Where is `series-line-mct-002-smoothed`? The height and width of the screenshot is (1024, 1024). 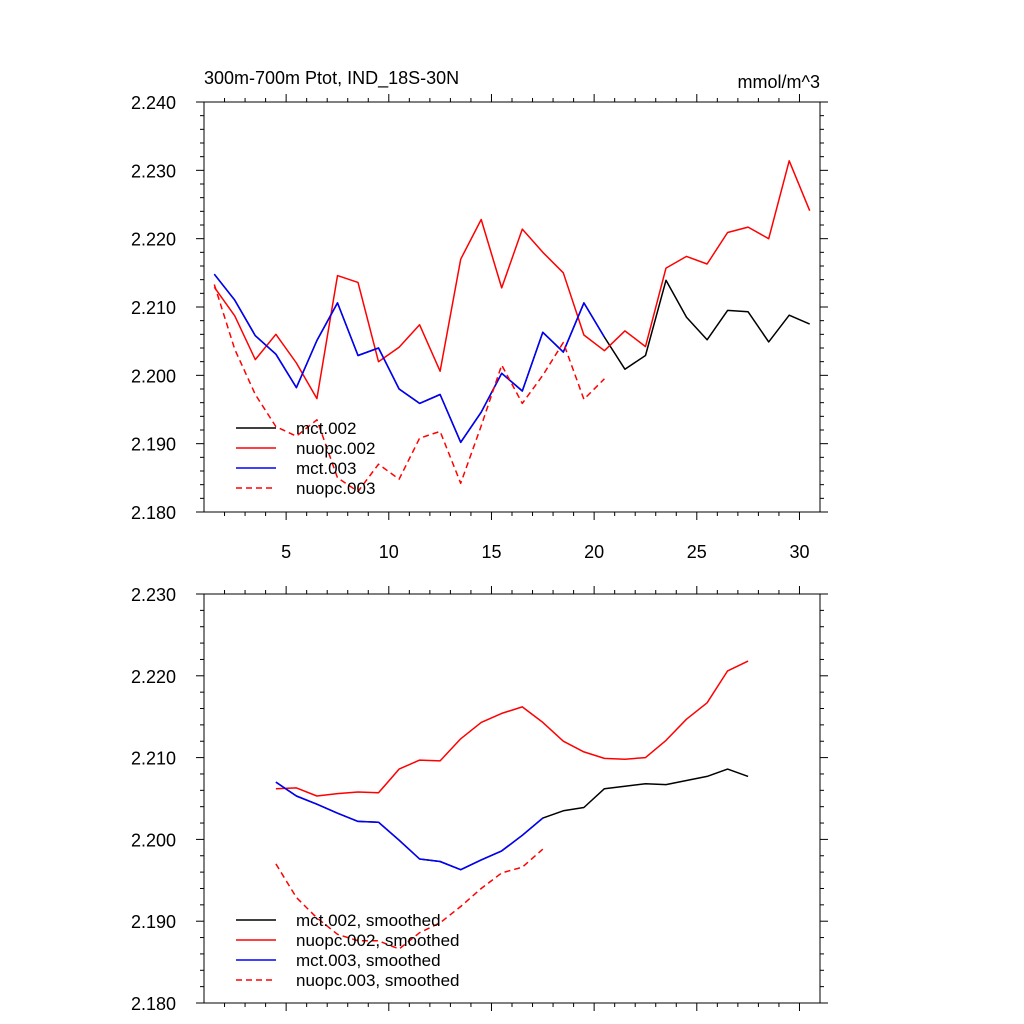 series-line-mct-002-smoothed is located at coordinates (512, 819).